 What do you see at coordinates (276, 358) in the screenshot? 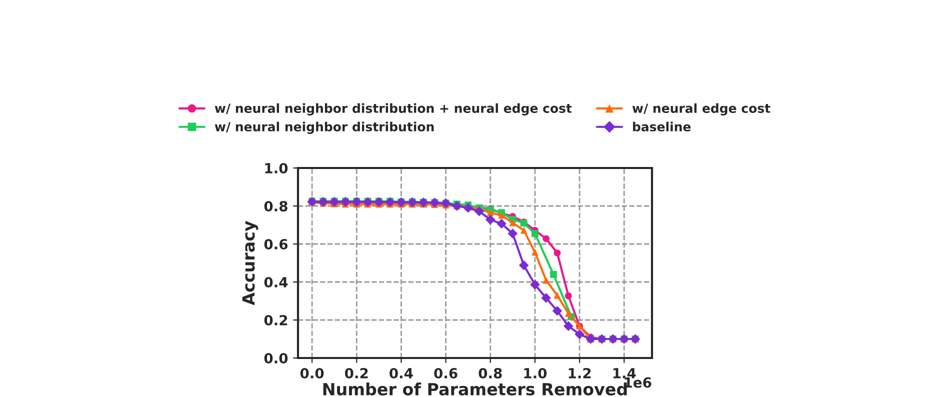
I see `y-tick-label: 0.0` at bounding box center [276, 358].